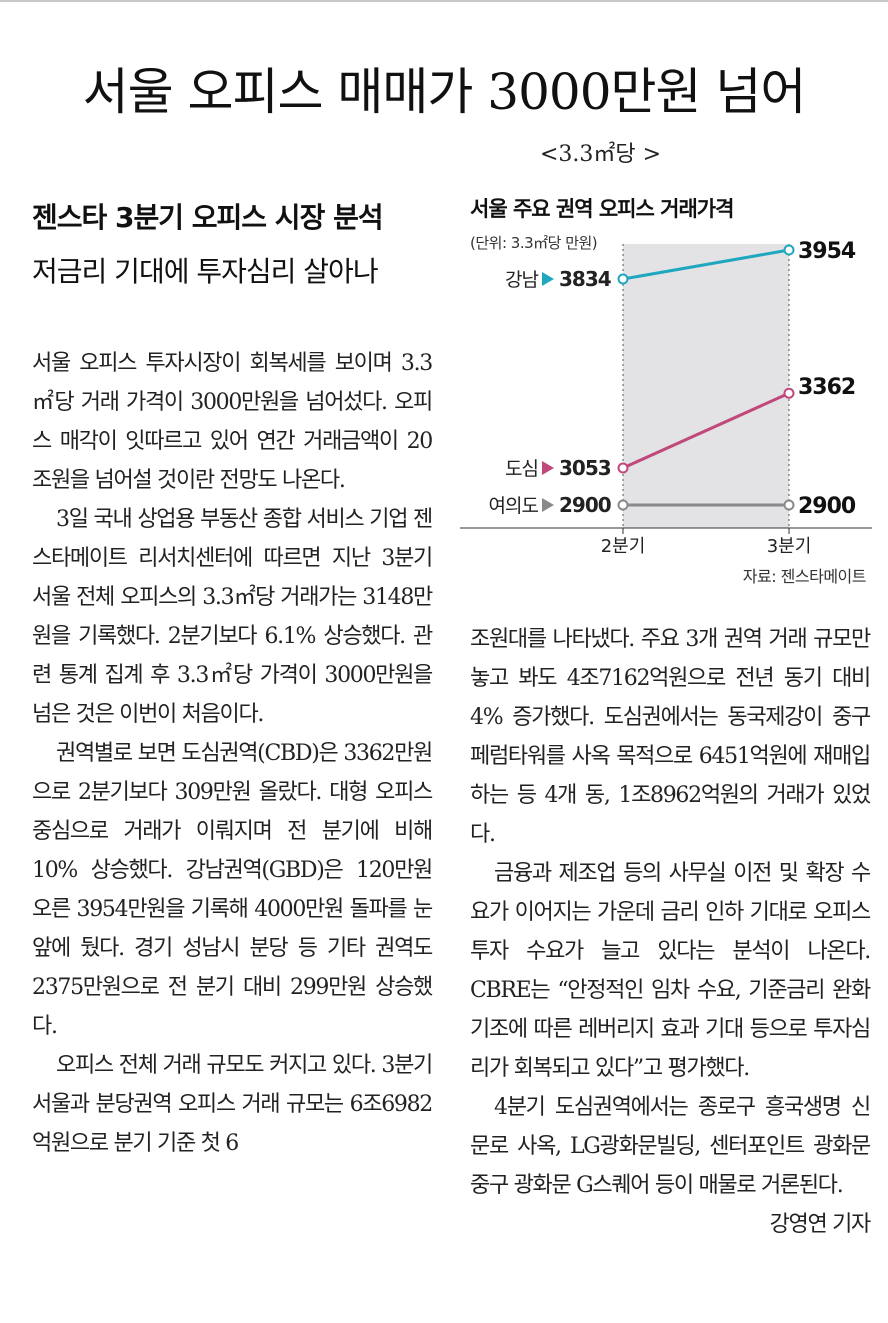  Describe the element at coordinates (820, 1224) in the screenshot. I see `byline: 강영연 기자` at that location.